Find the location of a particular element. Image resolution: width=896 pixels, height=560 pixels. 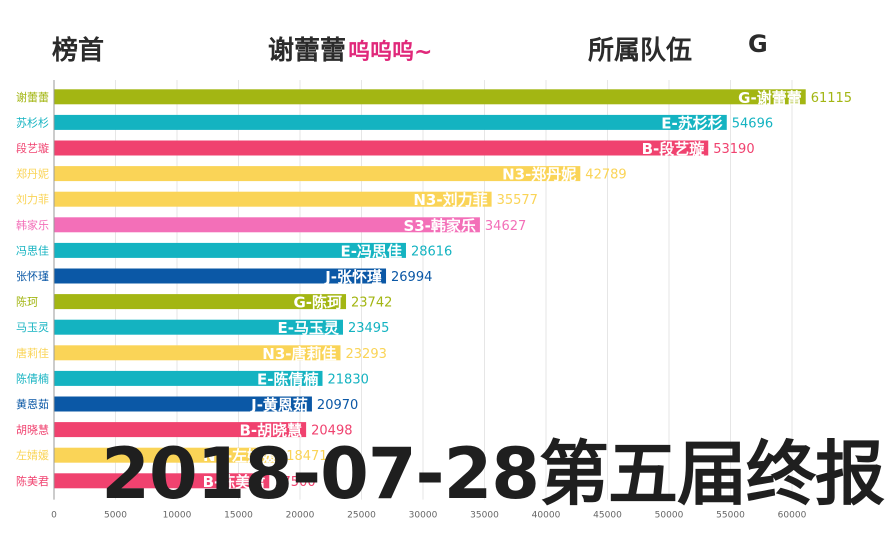

x-tick-label: 35000 is located at coordinates (484, 516).